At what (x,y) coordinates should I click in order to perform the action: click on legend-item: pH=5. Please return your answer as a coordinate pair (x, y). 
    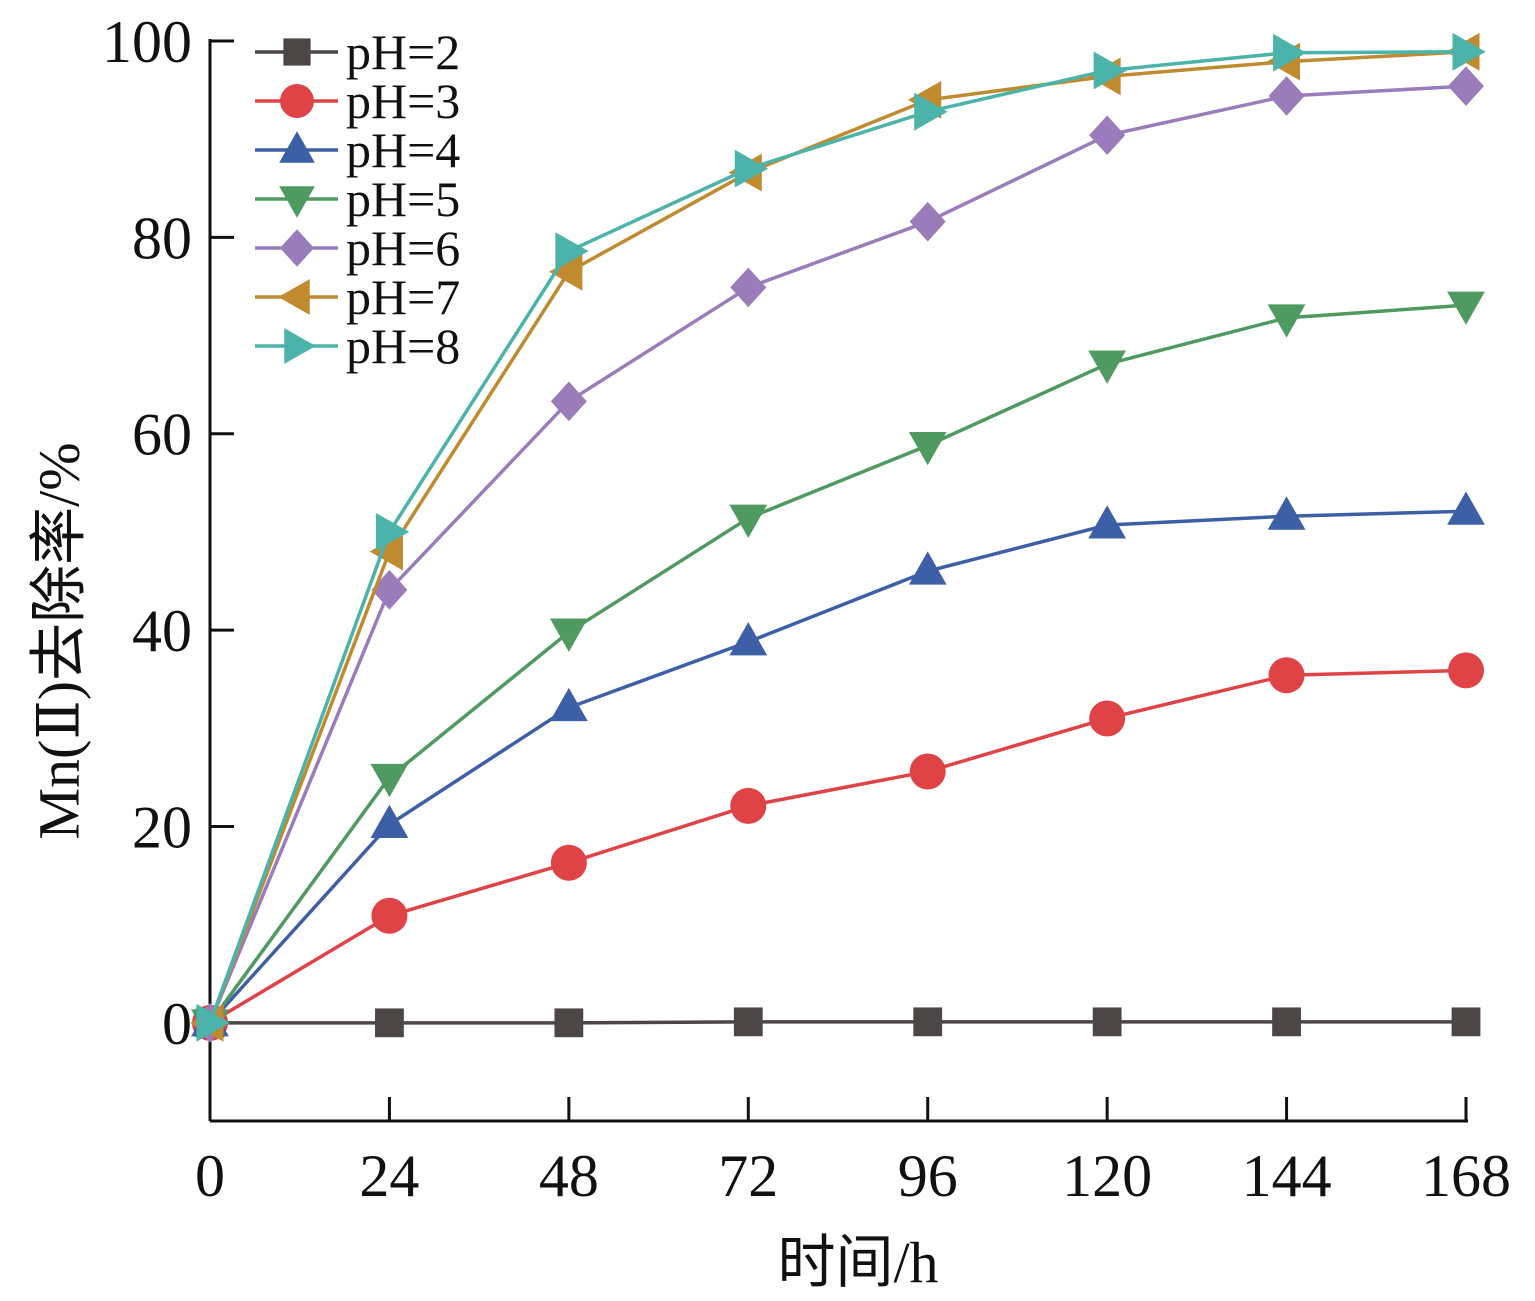
    Looking at the image, I should click on (357, 199).